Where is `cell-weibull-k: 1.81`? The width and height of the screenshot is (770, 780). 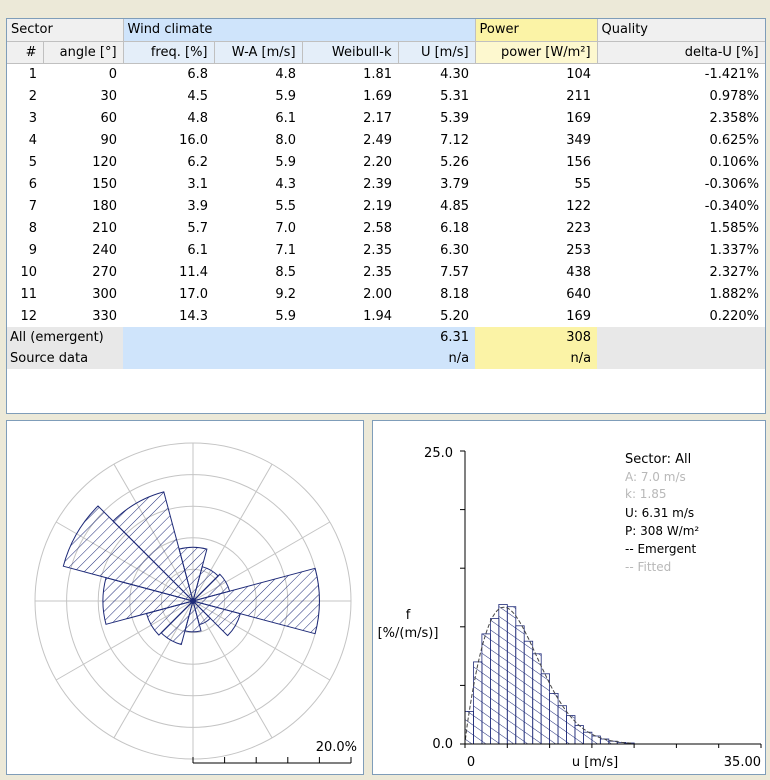 cell-weibull-k: 1.81 is located at coordinates (378, 74).